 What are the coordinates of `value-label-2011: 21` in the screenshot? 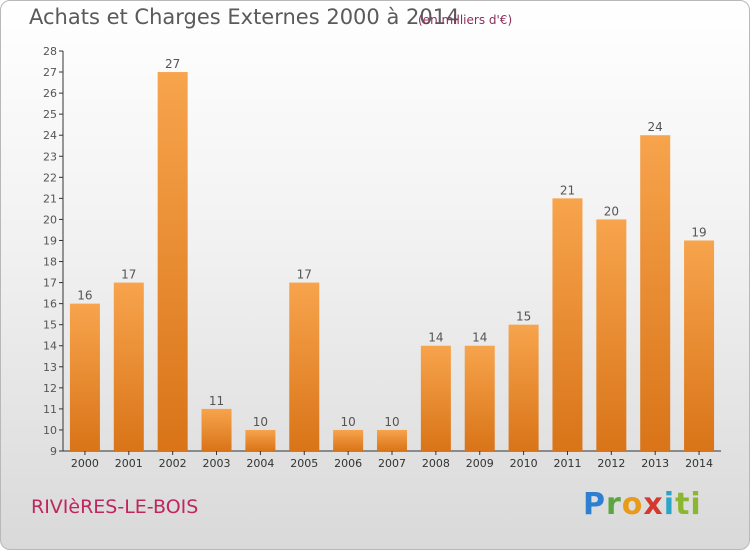 It's located at (567, 190).